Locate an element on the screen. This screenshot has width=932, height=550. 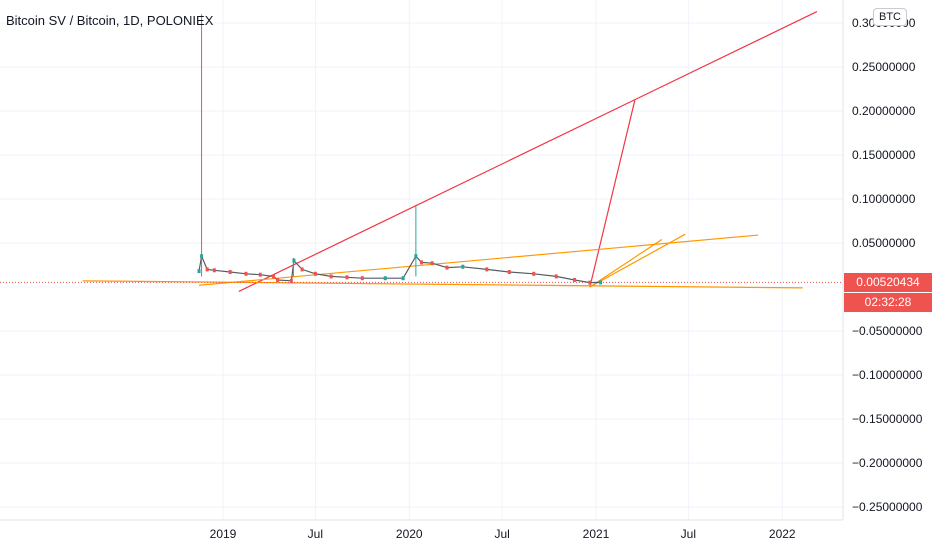
y-tick-label: −0.25000000 is located at coordinates (887, 507).